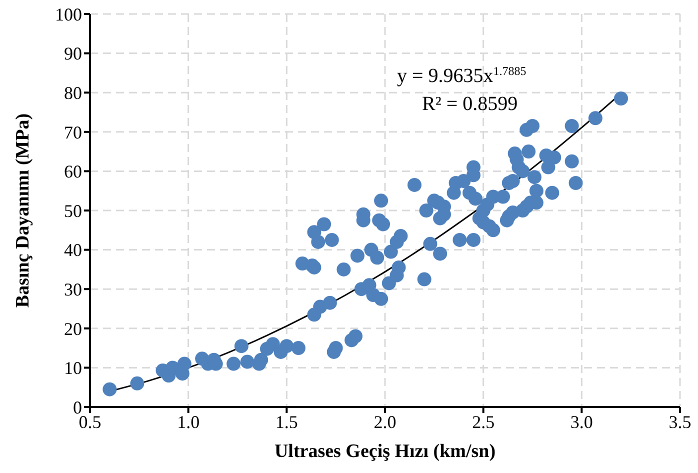 Image resolution: width=698 pixels, height=473 pixels. What do you see at coordinates (188, 422) in the screenshot?
I see `x-tick-label: 1.0` at bounding box center [188, 422].